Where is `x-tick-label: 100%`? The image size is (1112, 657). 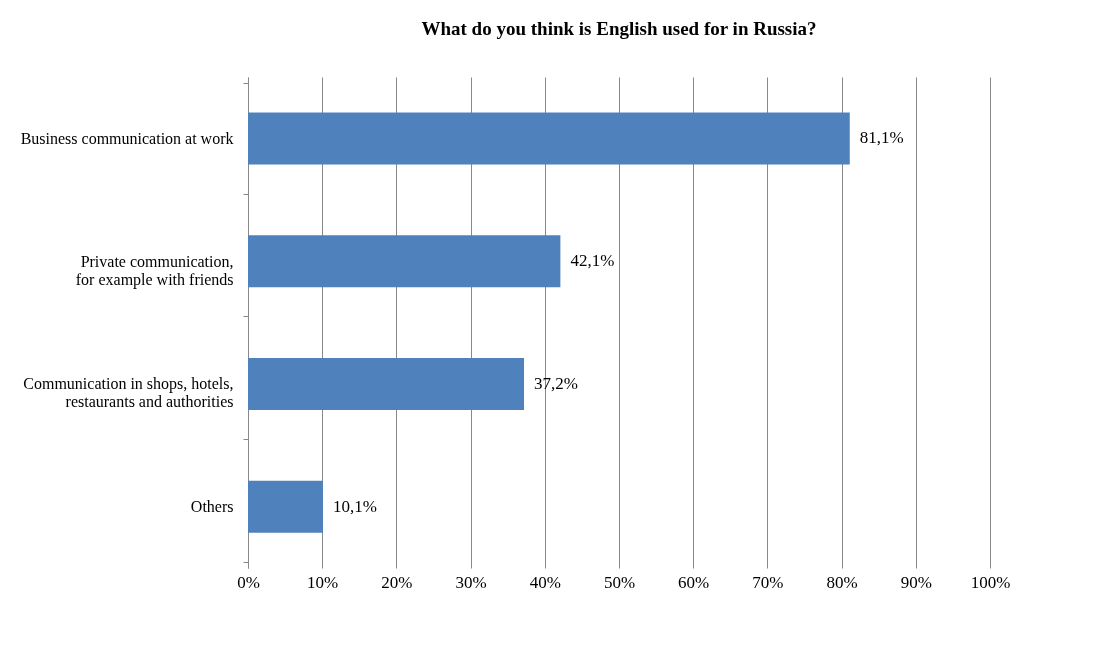
x-tick-label: 100% is located at coordinates (990, 582).